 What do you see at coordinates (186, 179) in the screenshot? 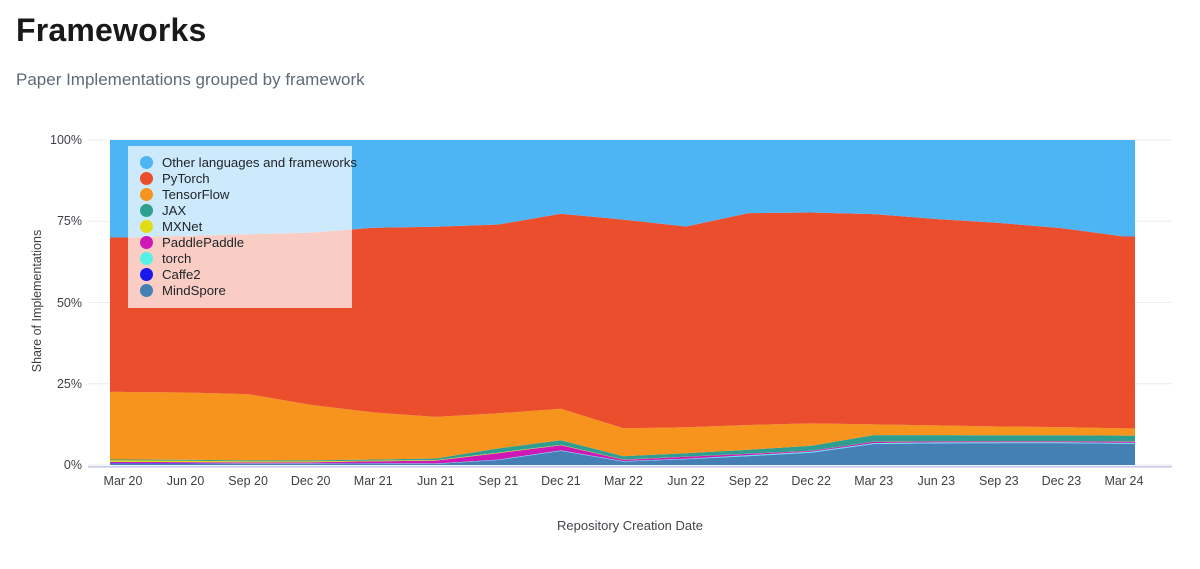
I see `legend-label: PyTorch` at bounding box center [186, 179].